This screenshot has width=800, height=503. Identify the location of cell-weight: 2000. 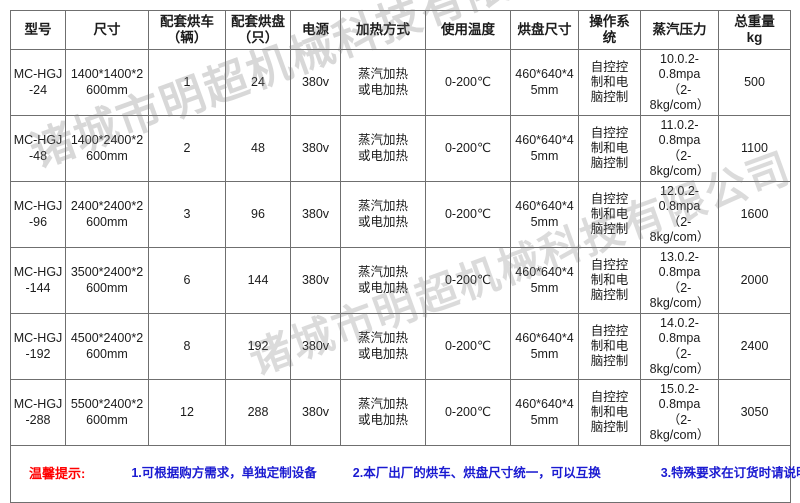
(754, 280).